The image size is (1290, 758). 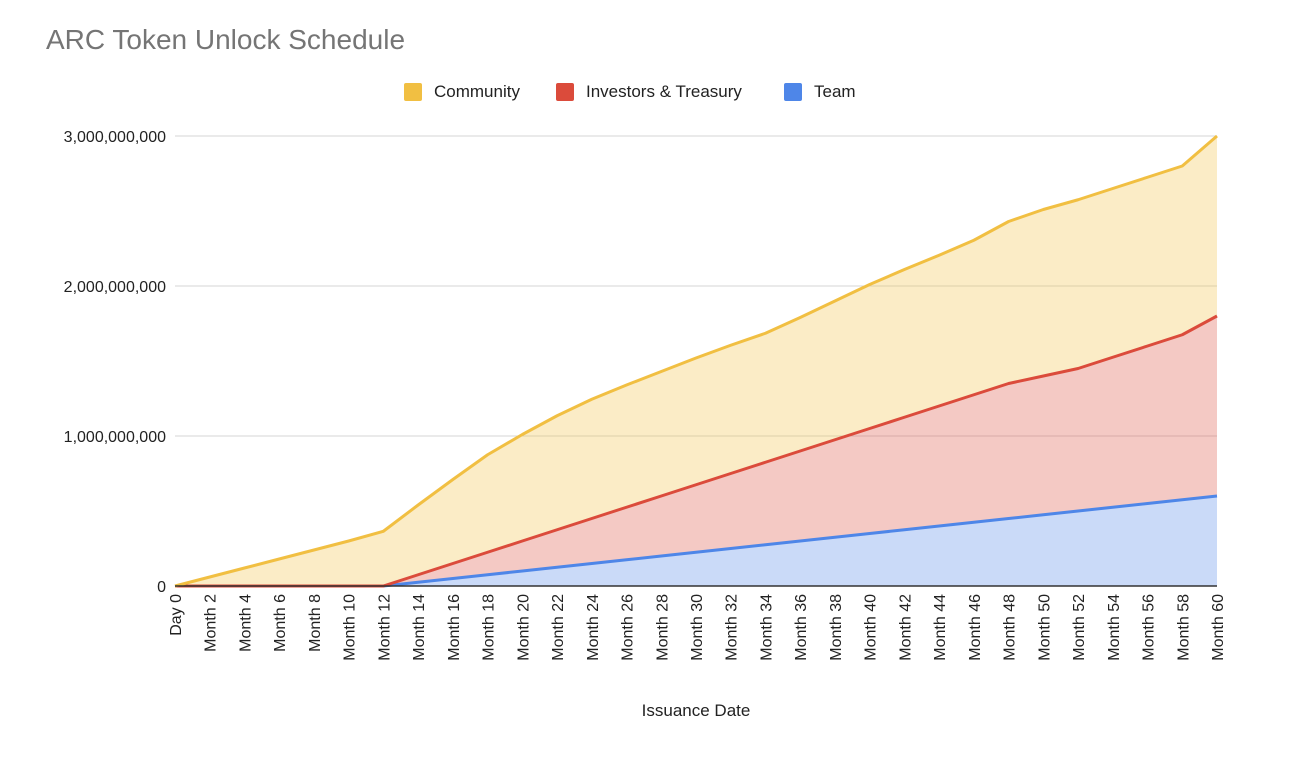 What do you see at coordinates (696, 541) in the screenshot?
I see `area-team` at bounding box center [696, 541].